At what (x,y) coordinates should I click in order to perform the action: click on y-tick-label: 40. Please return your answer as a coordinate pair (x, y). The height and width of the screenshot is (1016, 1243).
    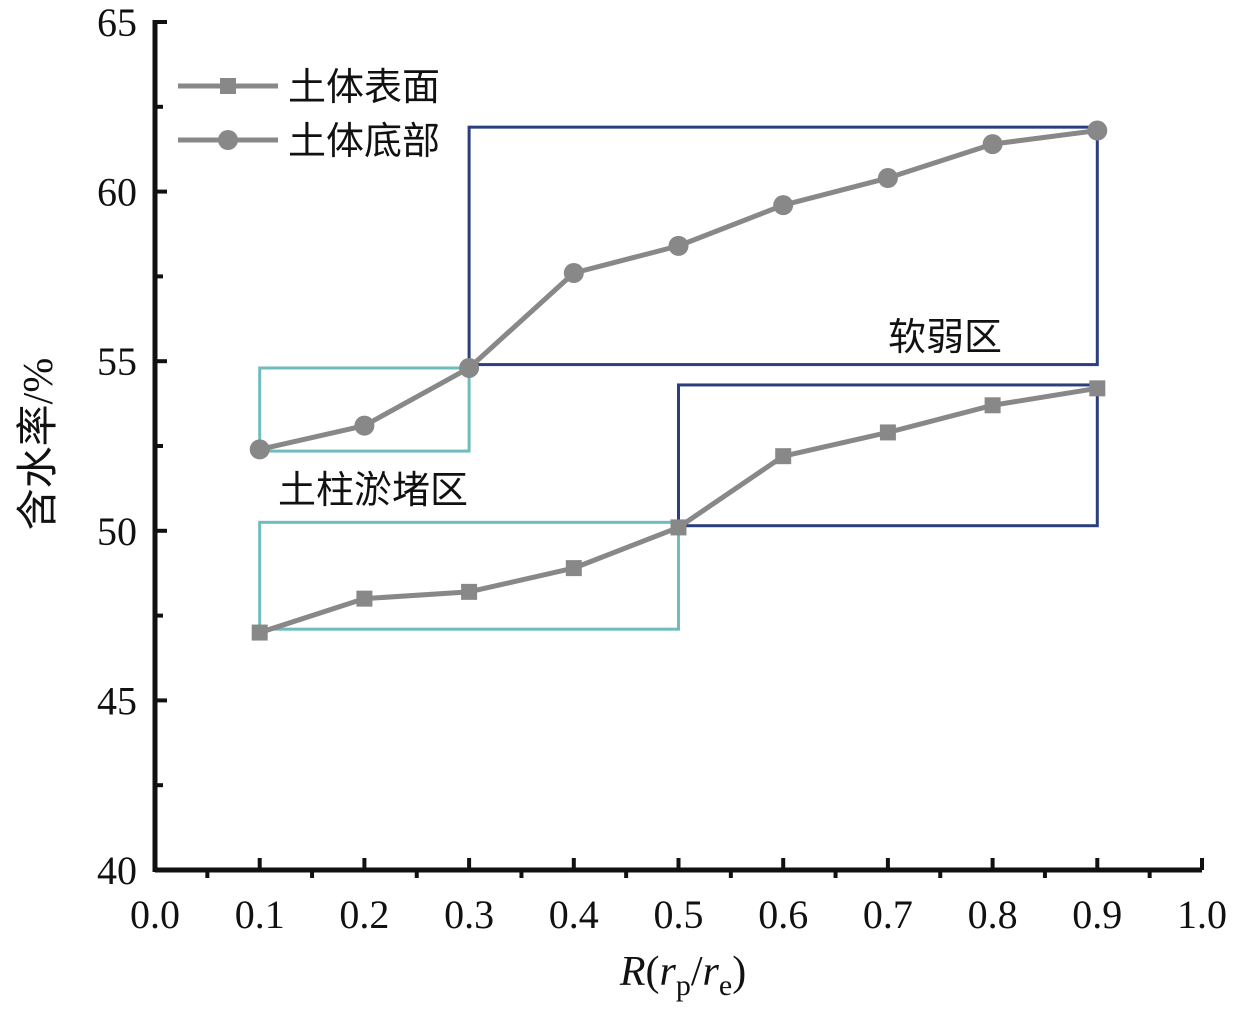
    Looking at the image, I should click on (117, 870).